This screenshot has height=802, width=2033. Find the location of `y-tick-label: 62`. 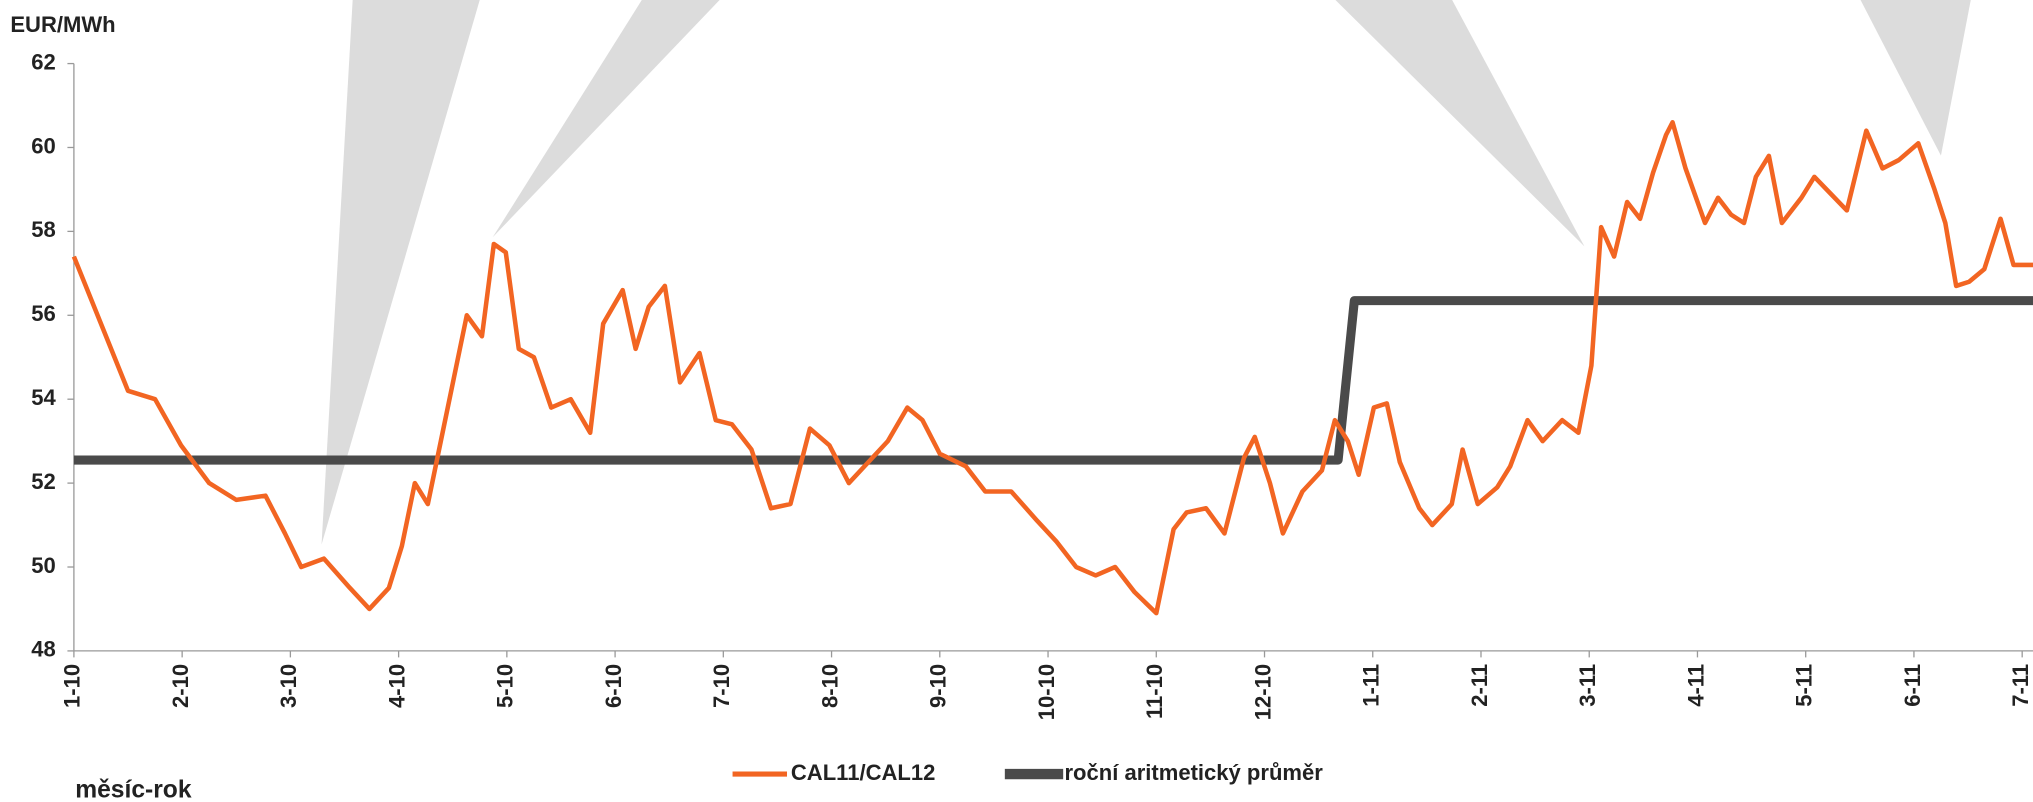

y-tick-label: 62 is located at coordinates (43, 61).